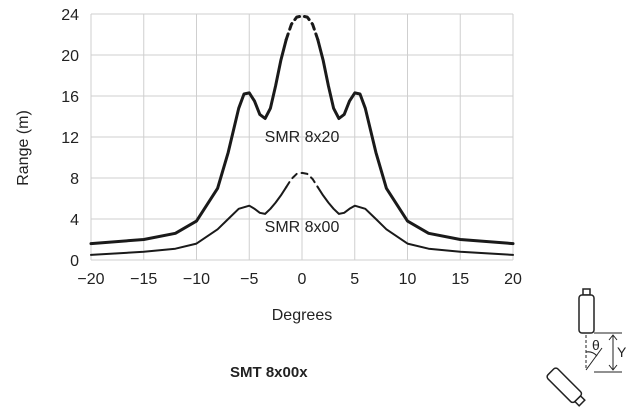  I want to click on x-tick-label: −10, so click(196, 279).